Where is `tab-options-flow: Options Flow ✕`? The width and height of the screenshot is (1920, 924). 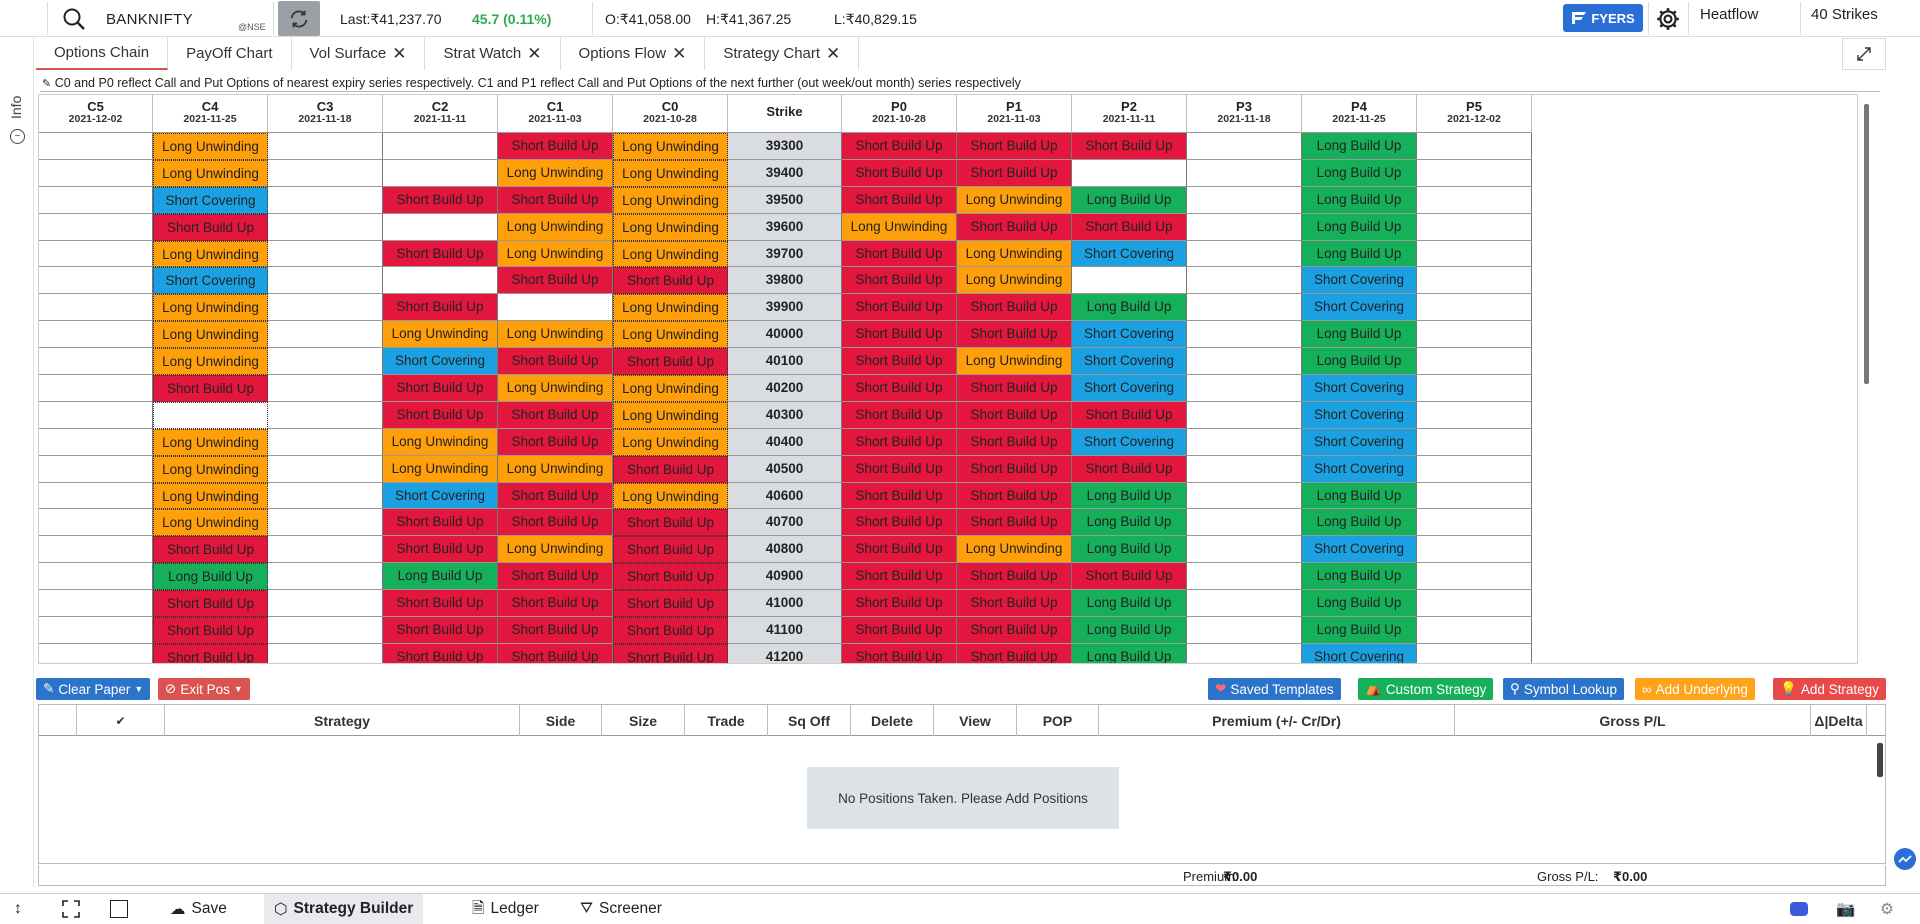 tab-options-flow: Options Flow ✕ is located at coordinates (633, 53).